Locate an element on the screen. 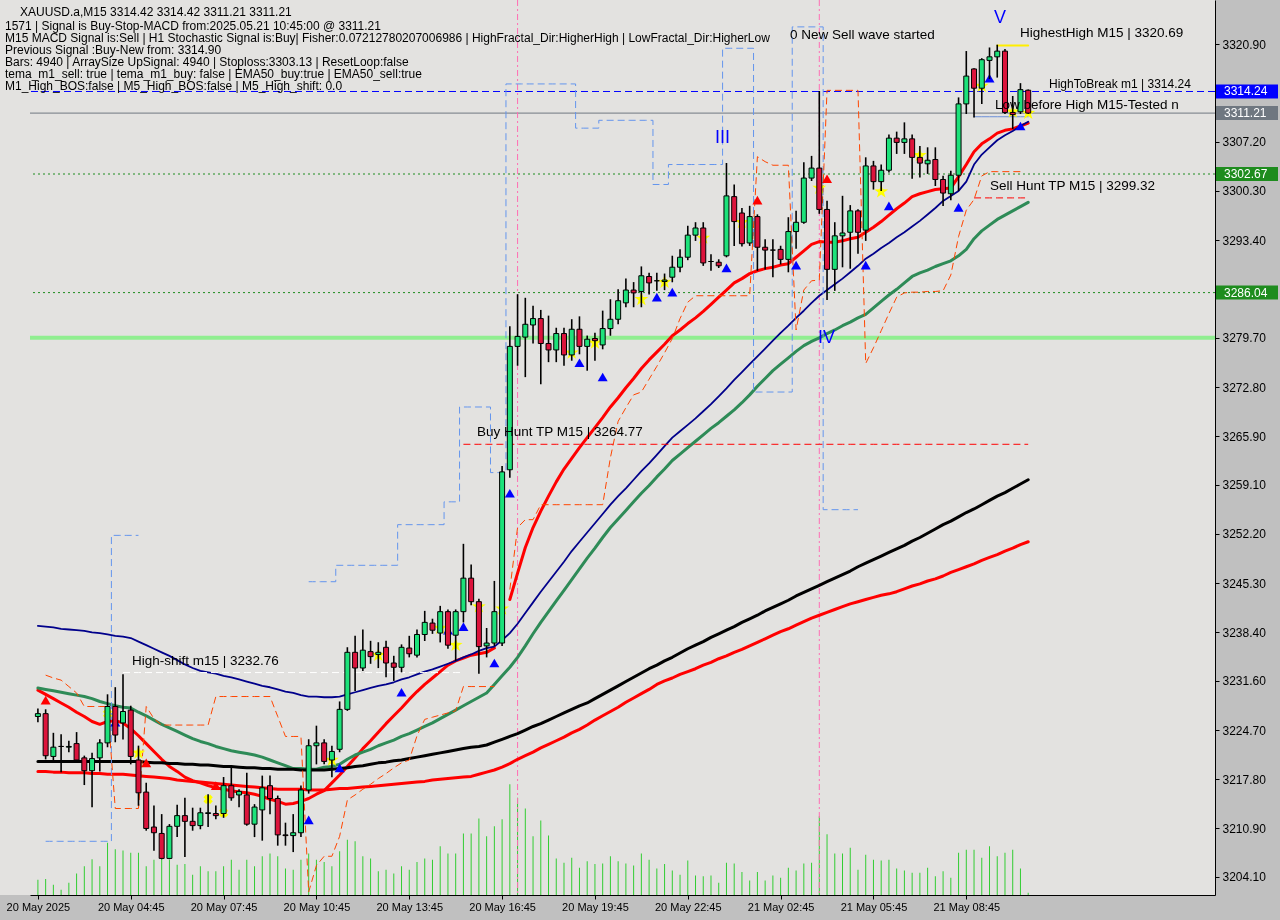 This screenshot has width=1280, height=920. x-tick-label: 20 May 19:45 is located at coordinates (595, 906).